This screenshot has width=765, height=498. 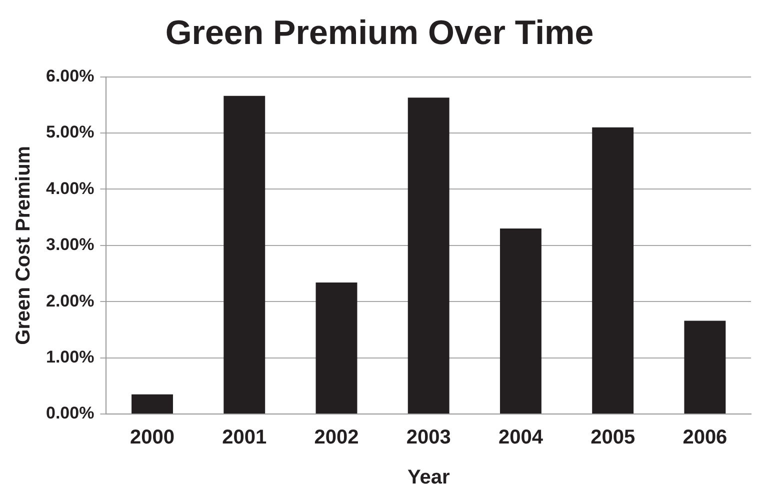 What do you see at coordinates (244, 437) in the screenshot?
I see `x-tick-label: 2001` at bounding box center [244, 437].